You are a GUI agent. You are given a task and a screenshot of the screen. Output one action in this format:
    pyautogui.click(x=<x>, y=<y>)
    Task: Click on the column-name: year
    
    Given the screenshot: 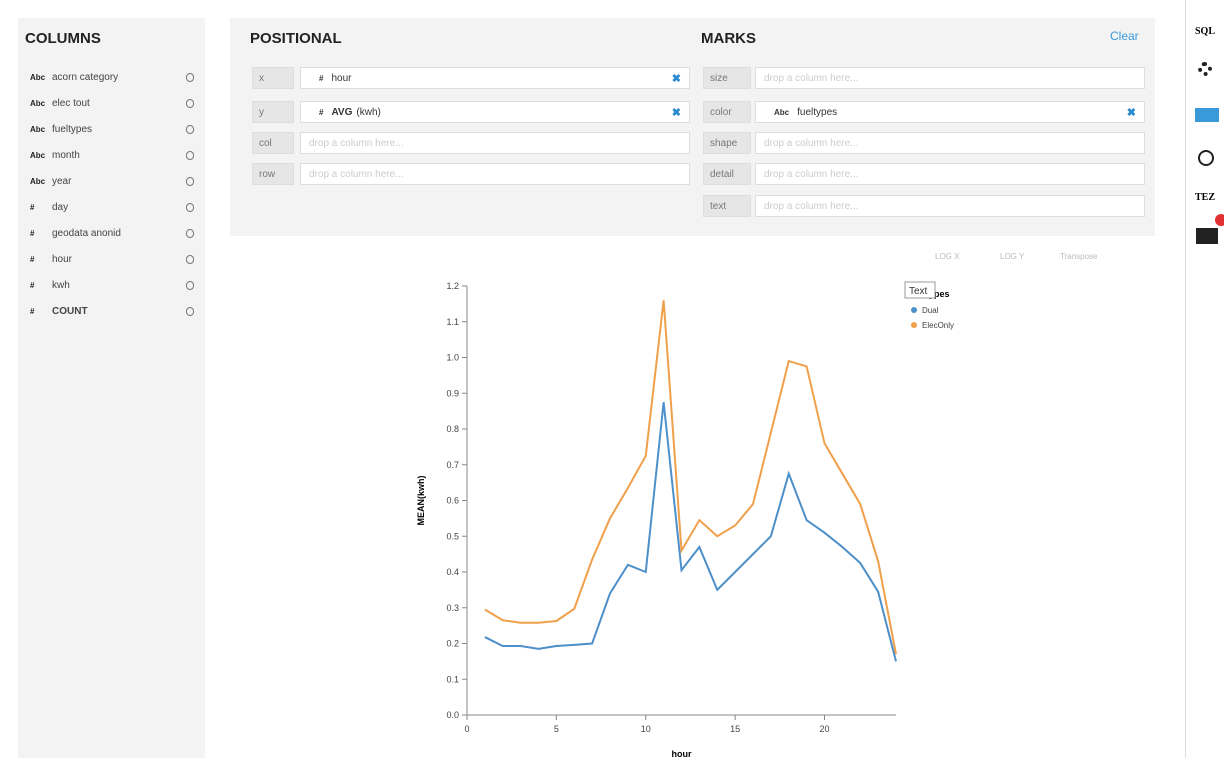 What is the action you would take?
    pyautogui.click(x=62, y=181)
    